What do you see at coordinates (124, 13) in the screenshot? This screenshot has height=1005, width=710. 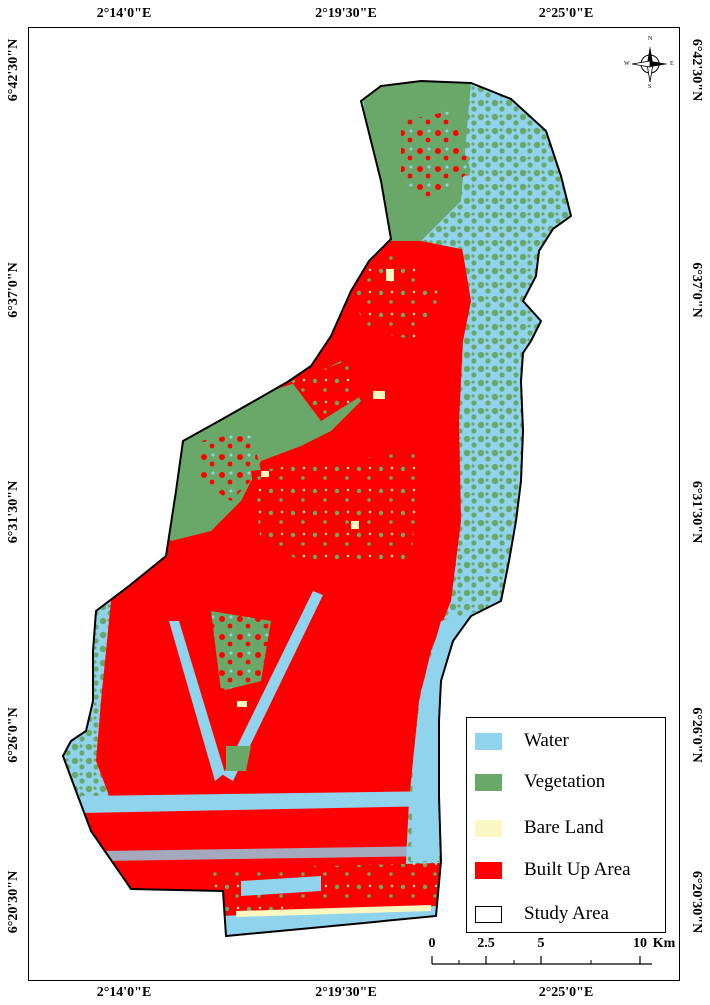 I see `top-lon-label-1: 2°14'0"E` at bounding box center [124, 13].